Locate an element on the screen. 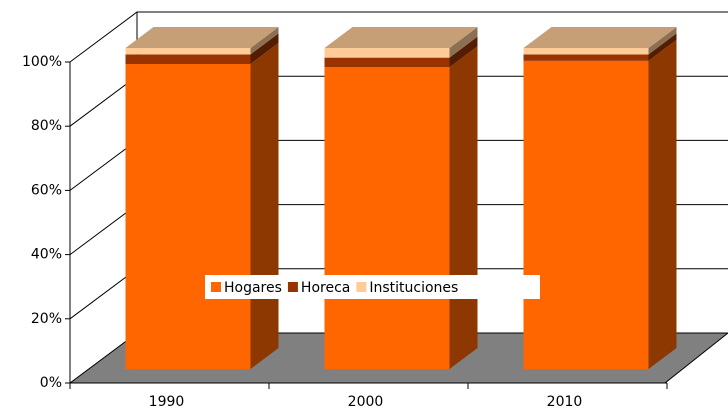 Image resolution: width=728 pixels, height=411 pixels. y-tick-label: 80% is located at coordinates (46, 126).